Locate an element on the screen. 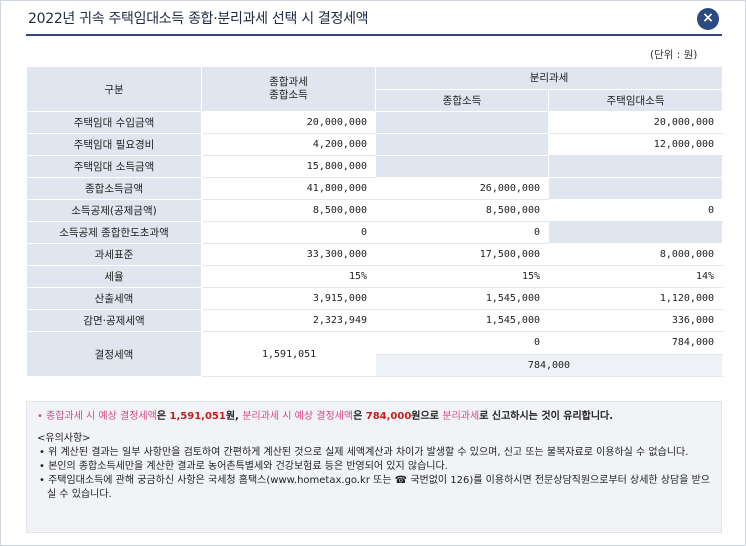 Image resolution: width=746 pixels, height=546 pixels. table-row: 산출세액 3,915,000 1,545,000 1,120,000 is located at coordinates (375, 298).